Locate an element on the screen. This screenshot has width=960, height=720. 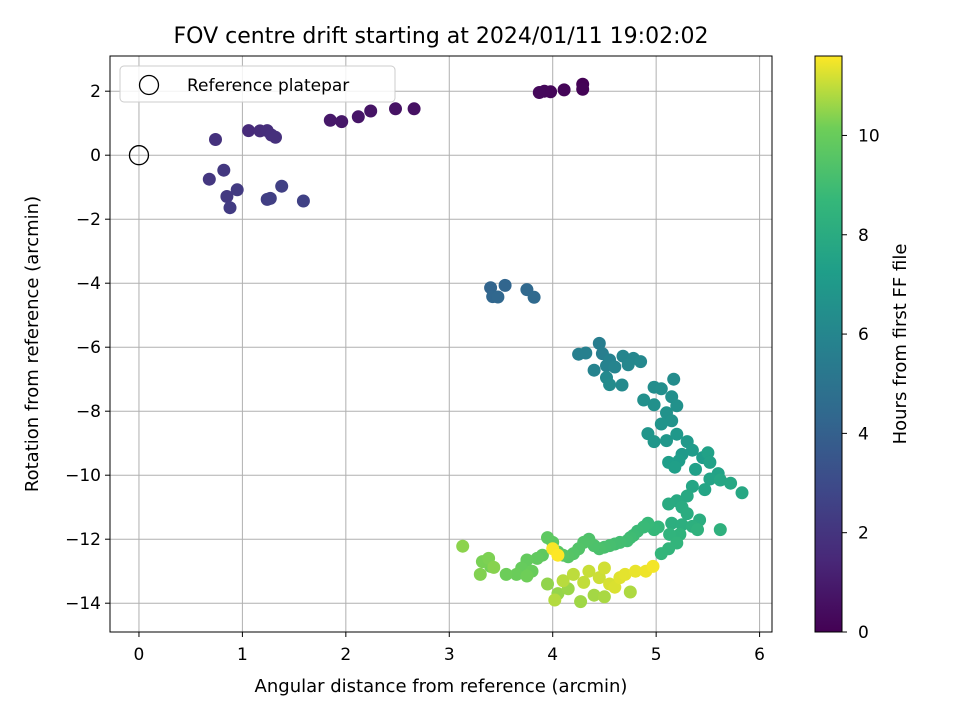
reference-platepar-point is located at coordinates (139, 155).